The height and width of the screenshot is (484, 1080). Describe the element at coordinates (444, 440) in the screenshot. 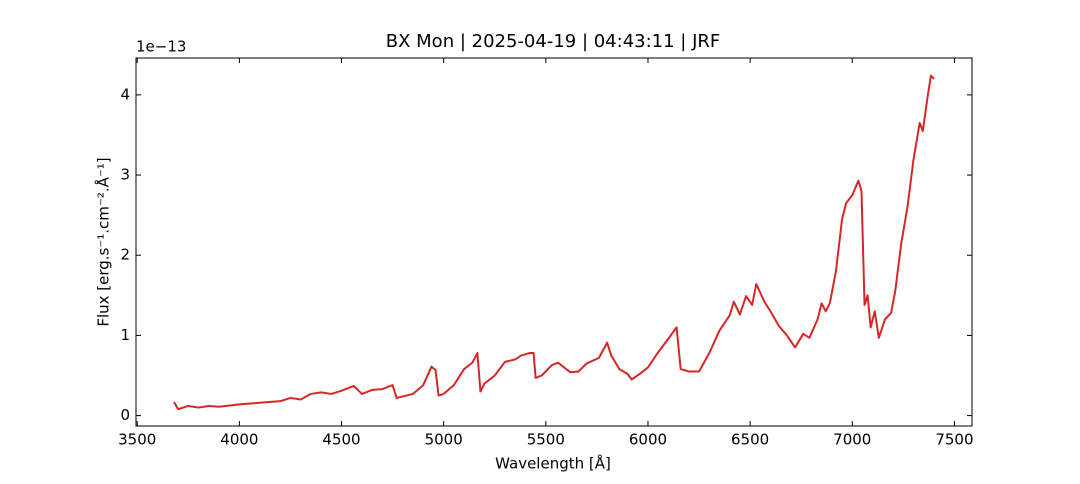

I see `x-tick-label: 5000` at that location.